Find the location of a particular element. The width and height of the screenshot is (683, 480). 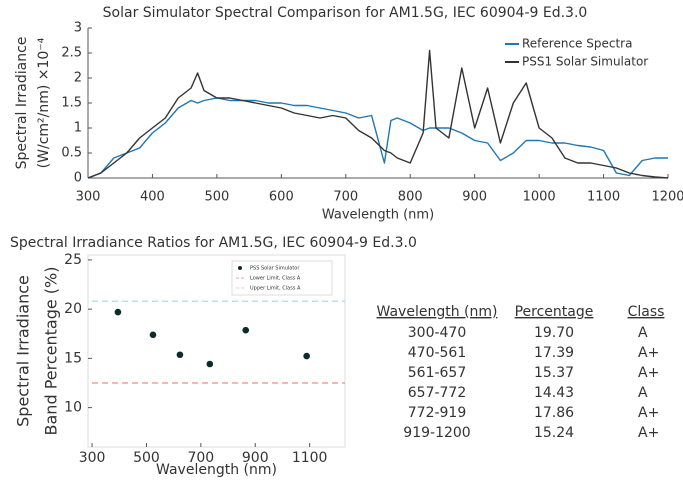

y-axis-label: Band Percentage (%) is located at coordinates (51, 351).